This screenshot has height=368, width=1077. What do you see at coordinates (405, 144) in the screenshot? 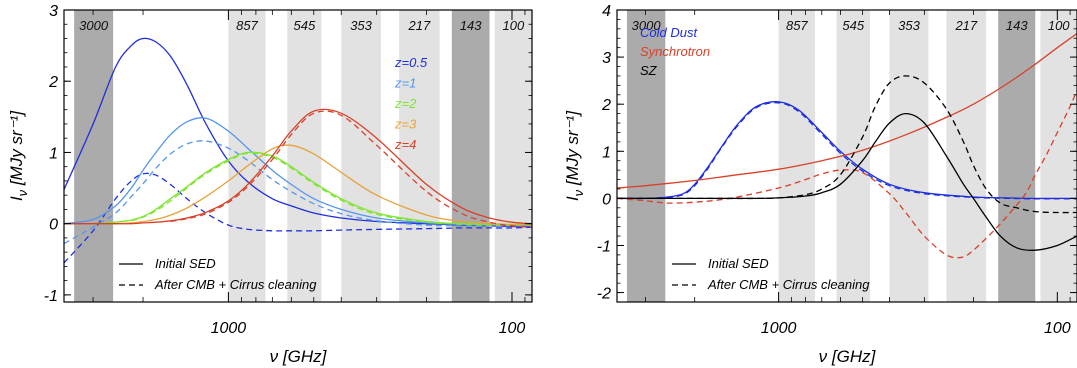
I see `legend-item: z=4` at bounding box center [405, 144].